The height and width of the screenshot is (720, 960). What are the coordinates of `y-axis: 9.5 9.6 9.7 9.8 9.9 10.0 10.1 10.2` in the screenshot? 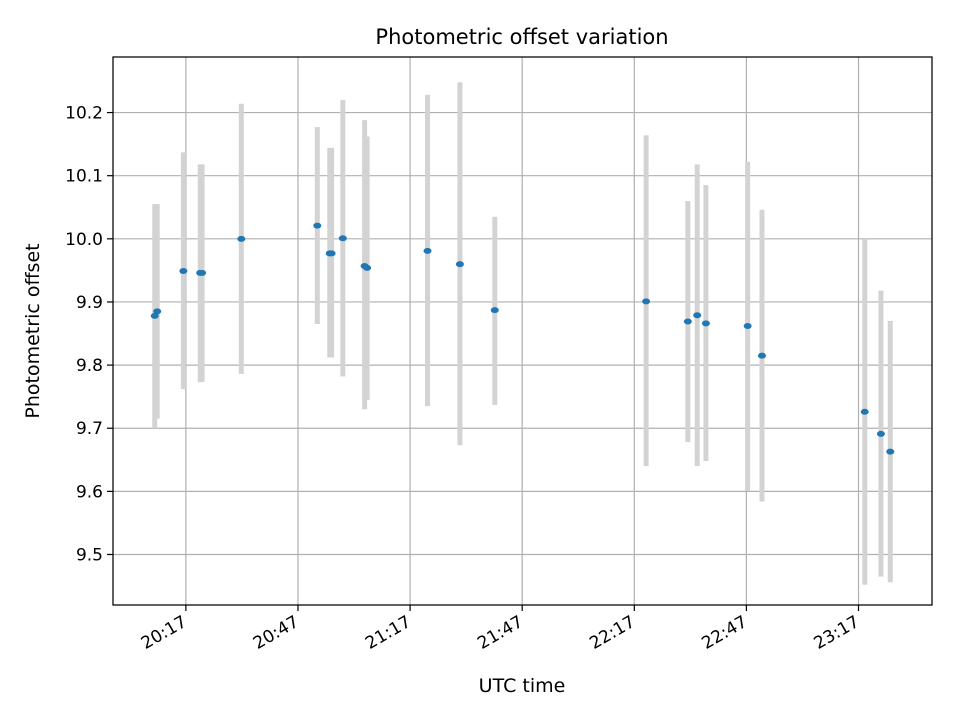 It's located at (89, 334).